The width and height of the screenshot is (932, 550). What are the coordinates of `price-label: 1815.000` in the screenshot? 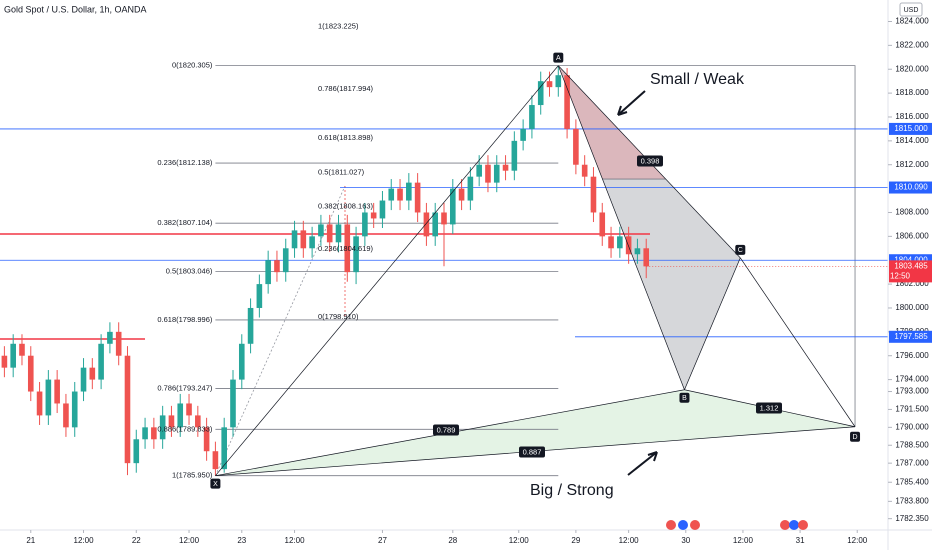 It's located at (911, 128).